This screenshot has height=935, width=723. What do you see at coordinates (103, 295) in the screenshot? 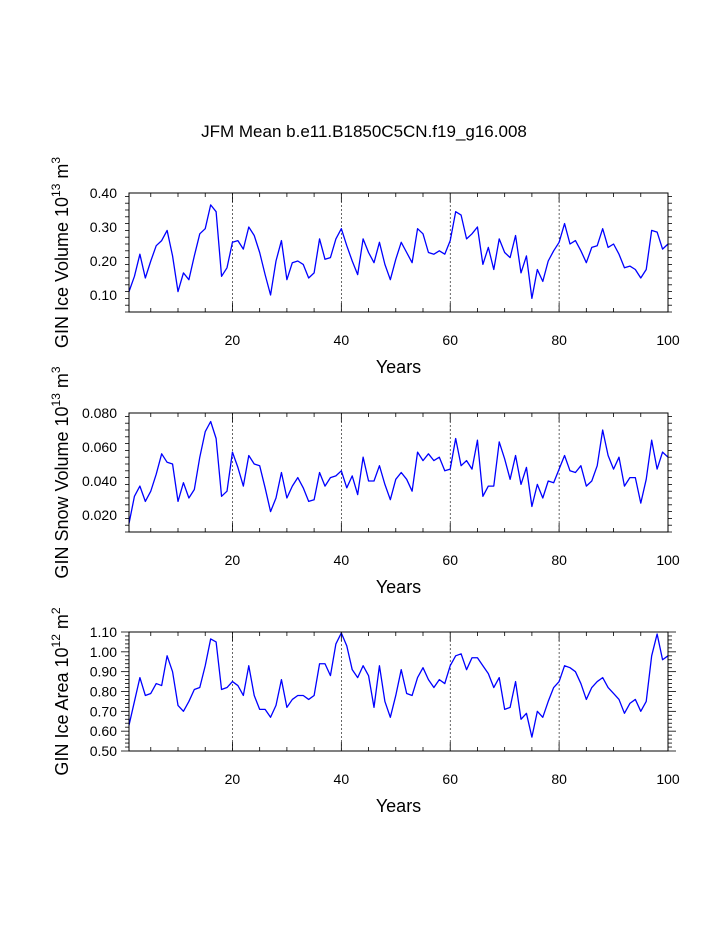
I see `y-tick-label: 0.10` at bounding box center [103, 295].